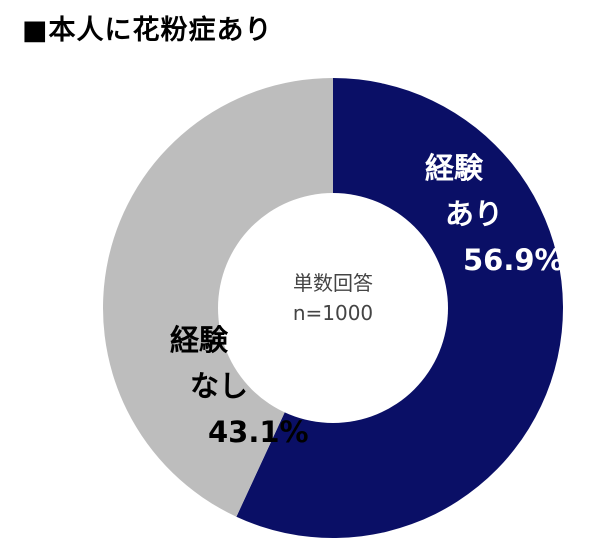 The width and height of the screenshot is (600, 554). Describe the element at coordinates (199, 340) in the screenshot. I see `slice-label-1-line-0: 経験` at that location.